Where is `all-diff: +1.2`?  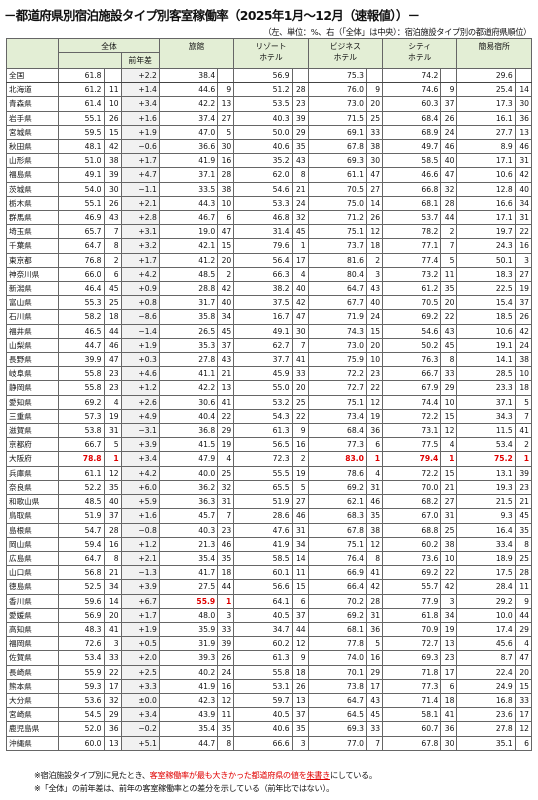 all-diff: +1.2 is located at coordinates (140, 388).